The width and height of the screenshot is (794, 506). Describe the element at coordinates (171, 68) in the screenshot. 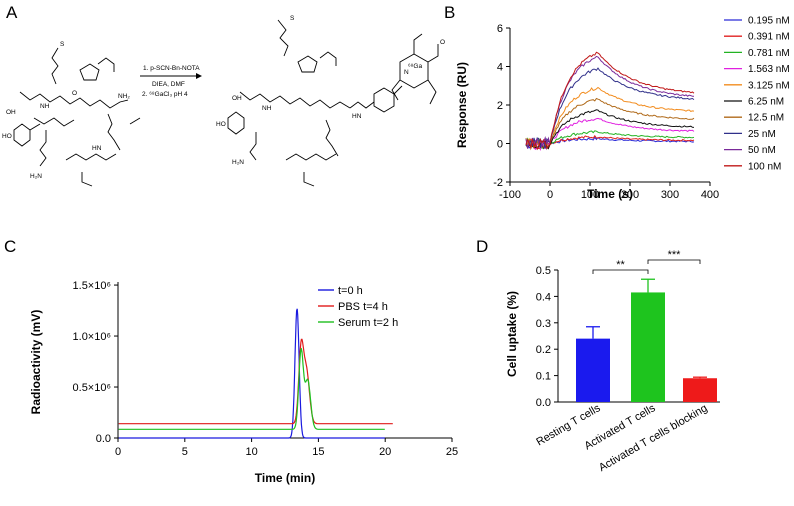

I see `condition-step1: 1. p-SCN-Bn-NOTA` at that location.